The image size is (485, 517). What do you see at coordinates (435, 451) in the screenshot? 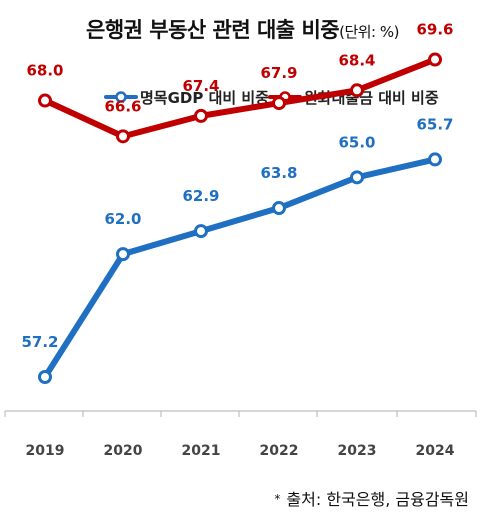
I see `x-tick-label-2024: 2024` at bounding box center [435, 451].